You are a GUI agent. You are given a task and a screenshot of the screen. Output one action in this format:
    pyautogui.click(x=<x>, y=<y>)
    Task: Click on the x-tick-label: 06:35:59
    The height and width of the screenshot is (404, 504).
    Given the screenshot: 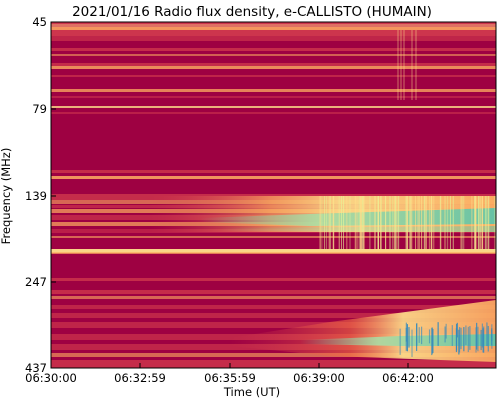 What is the action you would take?
    pyautogui.click(x=230, y=378)
    